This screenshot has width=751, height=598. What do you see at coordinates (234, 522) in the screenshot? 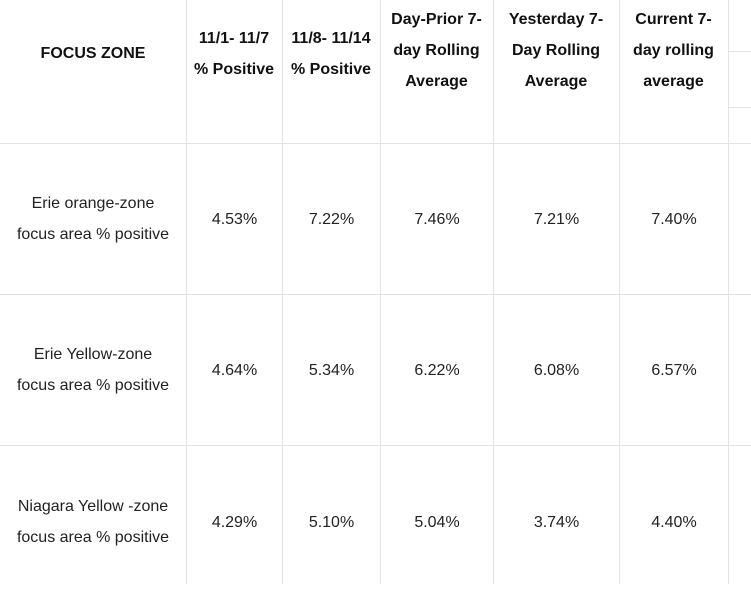
I see `table-cell: 4.29%` at bounding box center [234, 522].